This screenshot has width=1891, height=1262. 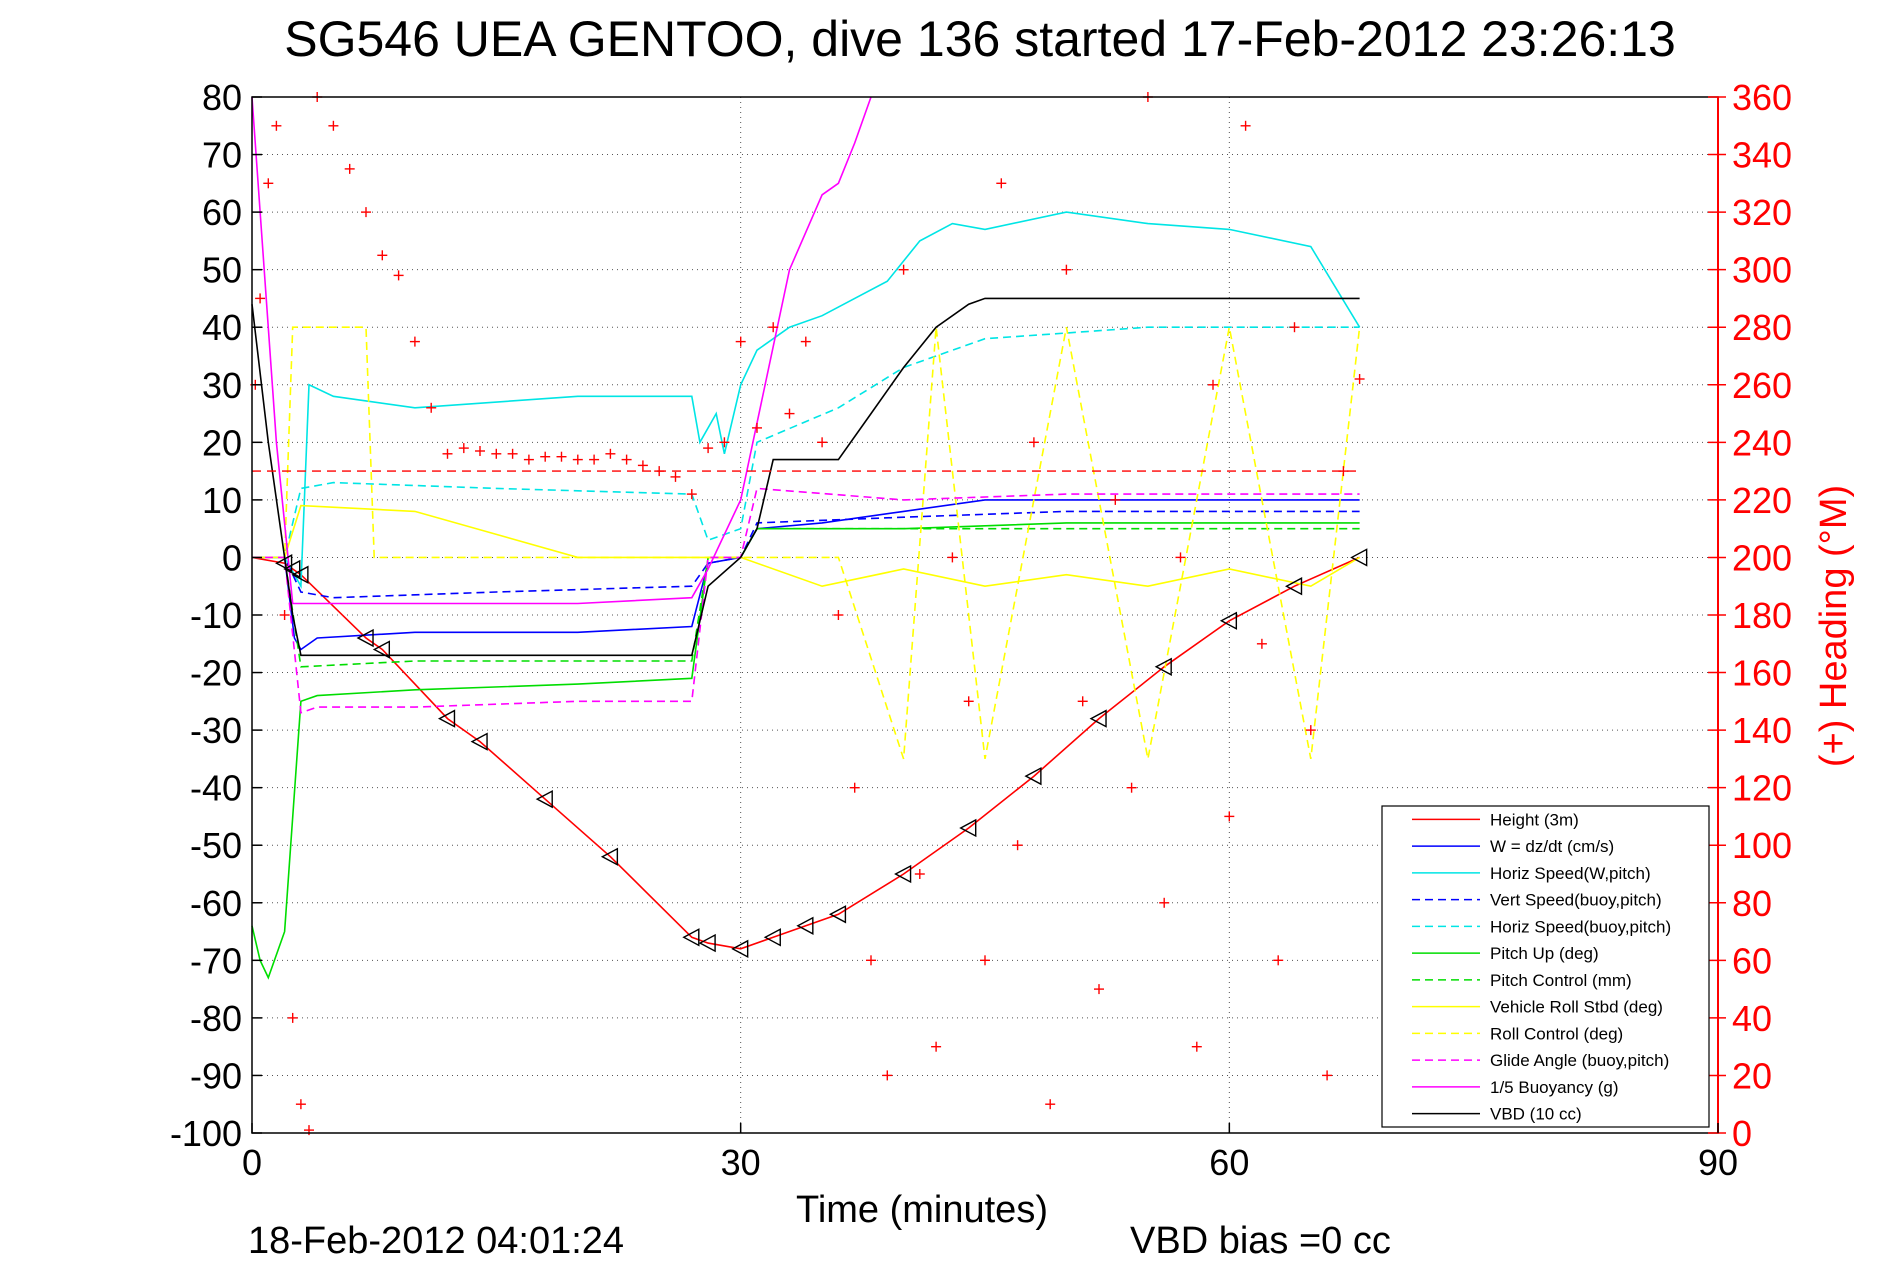 What do you see at coordinates (222, 270) in the screenshot?
I see `left-tick-label: 50` at bounding box center [222, 270].